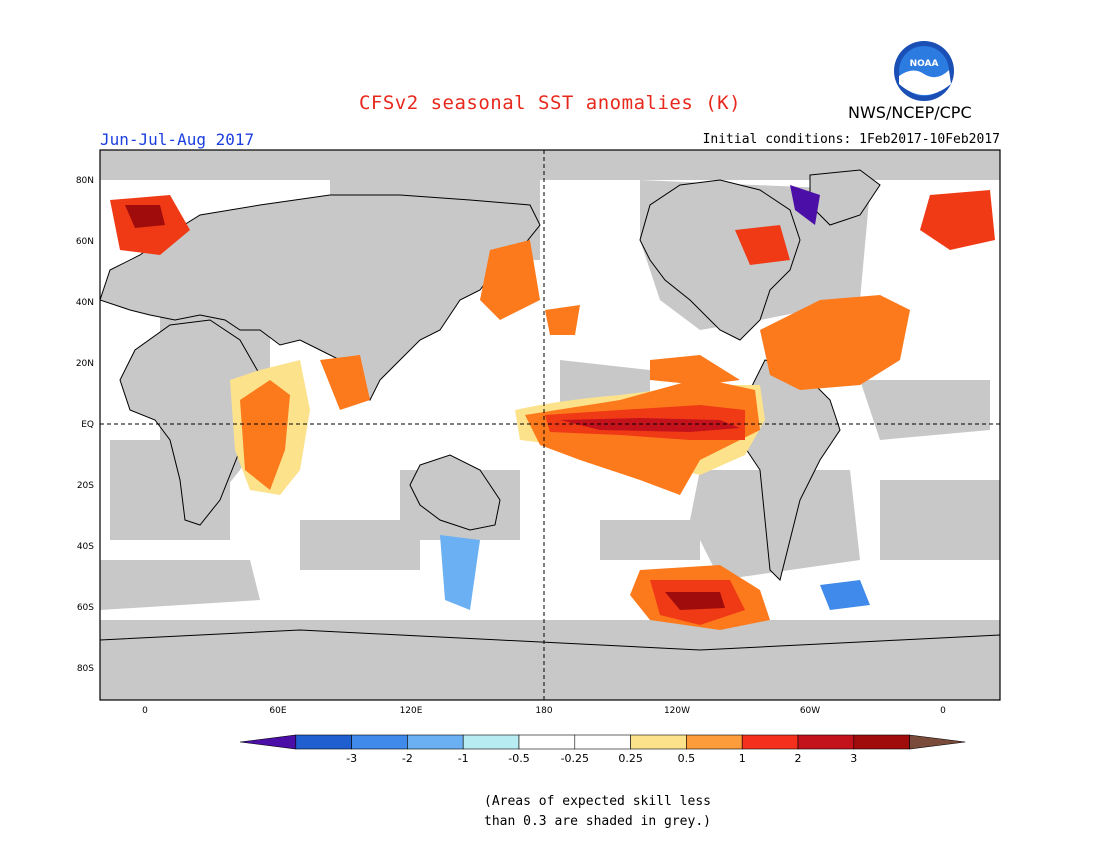 The height and width of the screenshot is (850, 1100). I want to click on lon-label: 60E, so click(277, 711).